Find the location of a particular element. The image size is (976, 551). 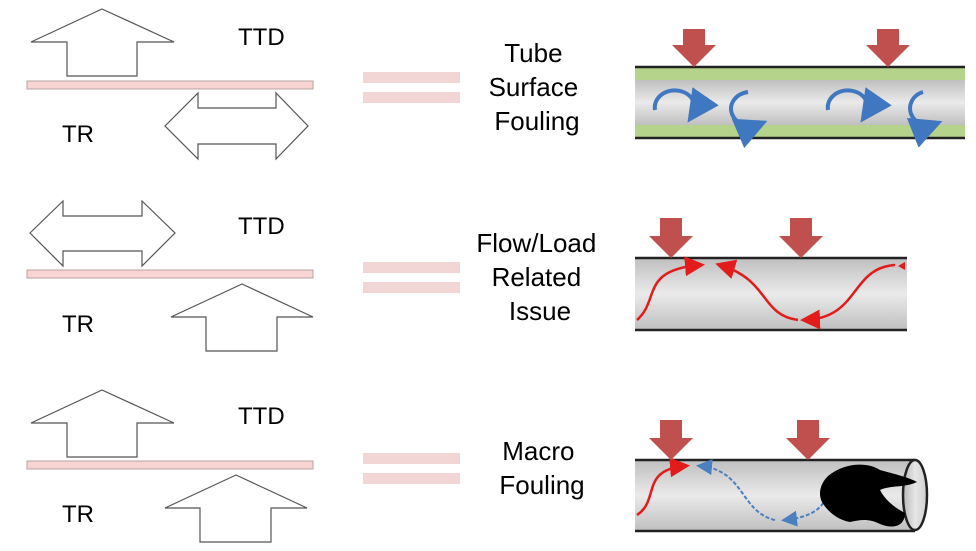

tube-surface-fouling-illustration is located at coordinates (800, 89).